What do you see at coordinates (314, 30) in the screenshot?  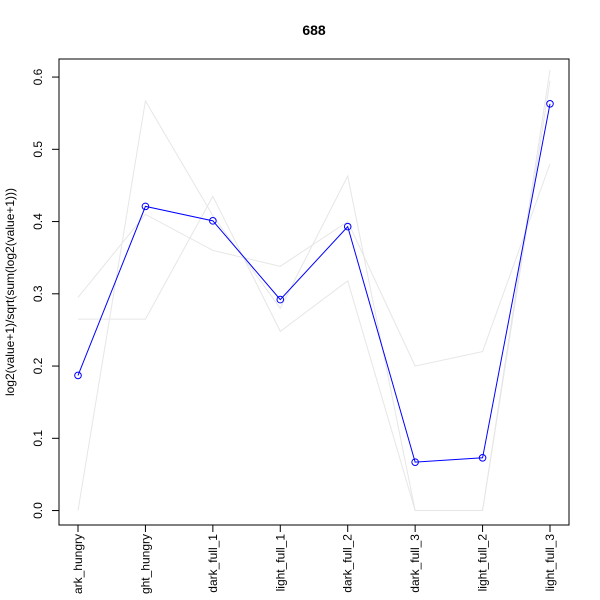 I see `chart-title: 688` at bounding box center [314, 30].